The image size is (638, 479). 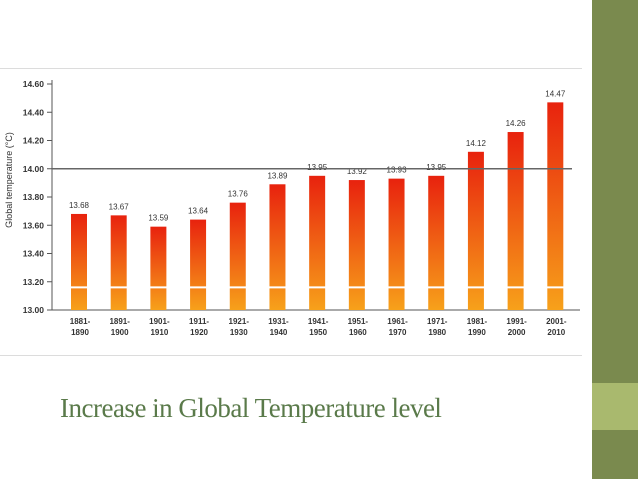 I want to click on x-tick-label: 1931-, so click(x=278, y=321).